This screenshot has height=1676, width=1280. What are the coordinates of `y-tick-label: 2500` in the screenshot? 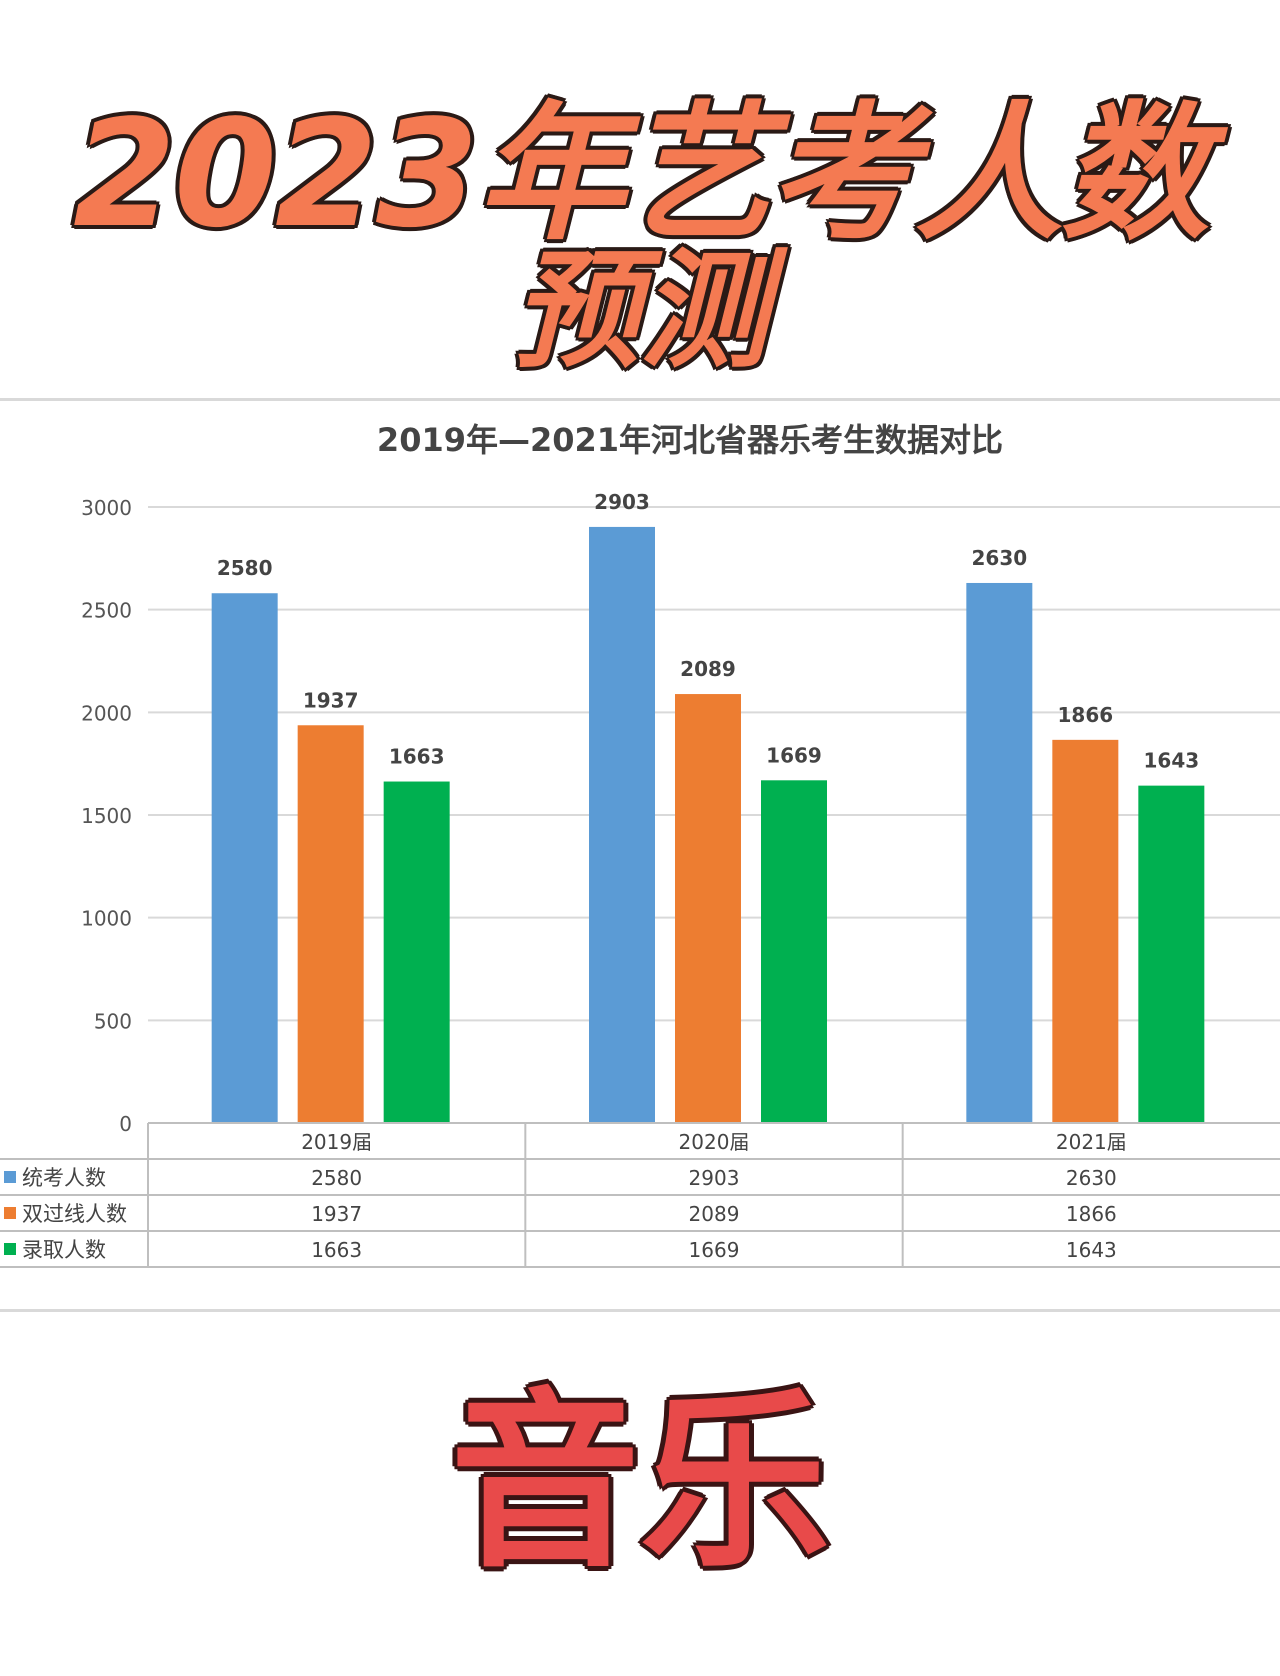 It's located at (106, 611).